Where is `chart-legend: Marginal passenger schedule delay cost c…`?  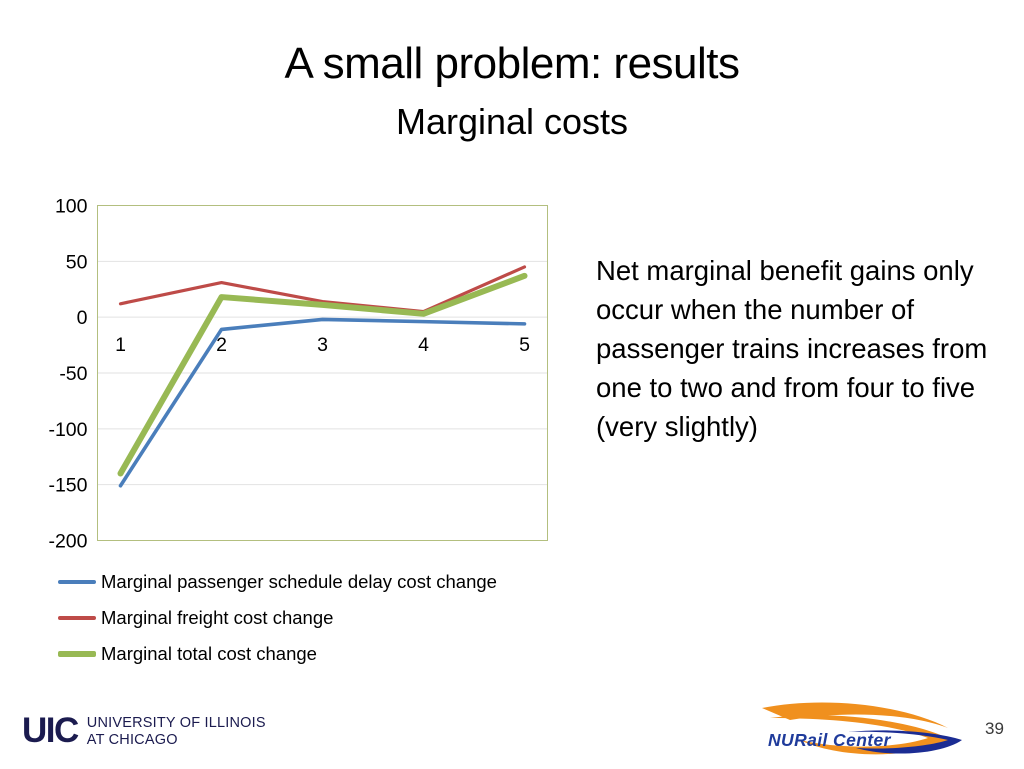
chart-legend: Marginal passenger schedule delay cost c… is located at coordinates (318, 618).